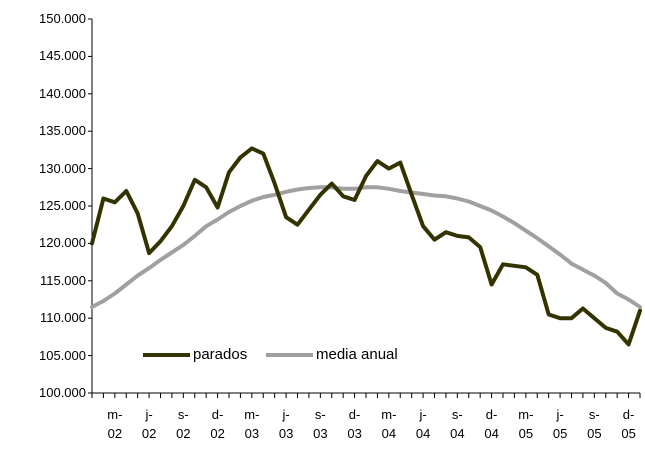 This screenshot has width=645, height=450. I want to click on y-tick-label: 115.000, so click(62, 280).